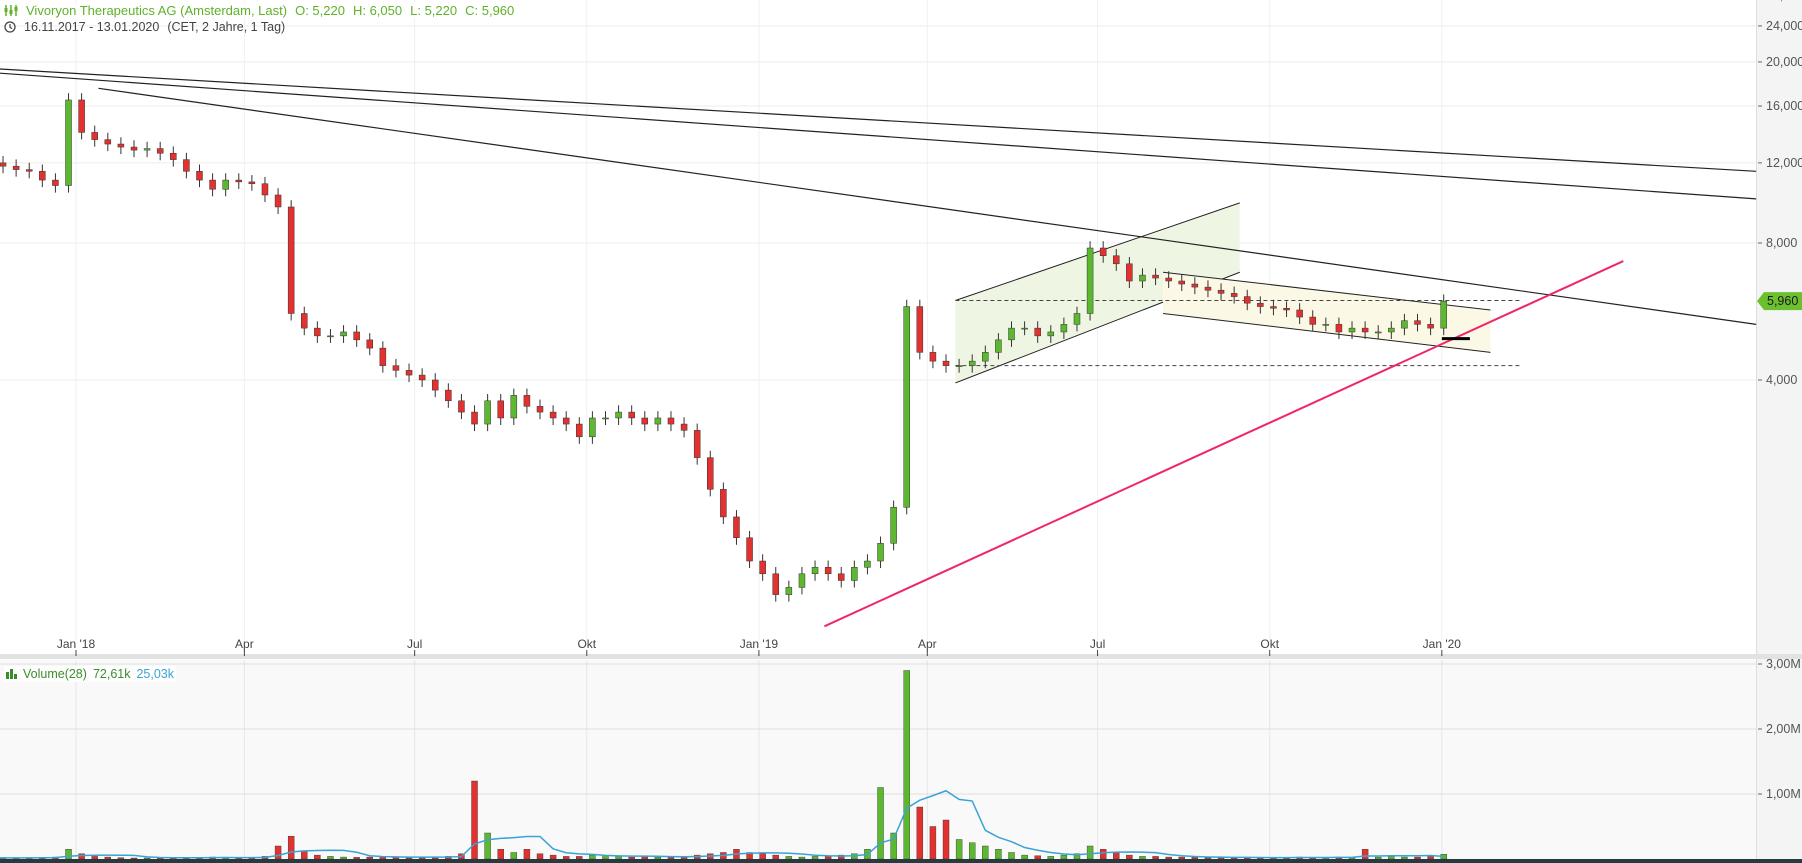 This screenshot has width=1802, height=863. Describe the element at coordinates (155, 674) in the screenshot. I see `volume-ma-value: 25,03k` at that location.